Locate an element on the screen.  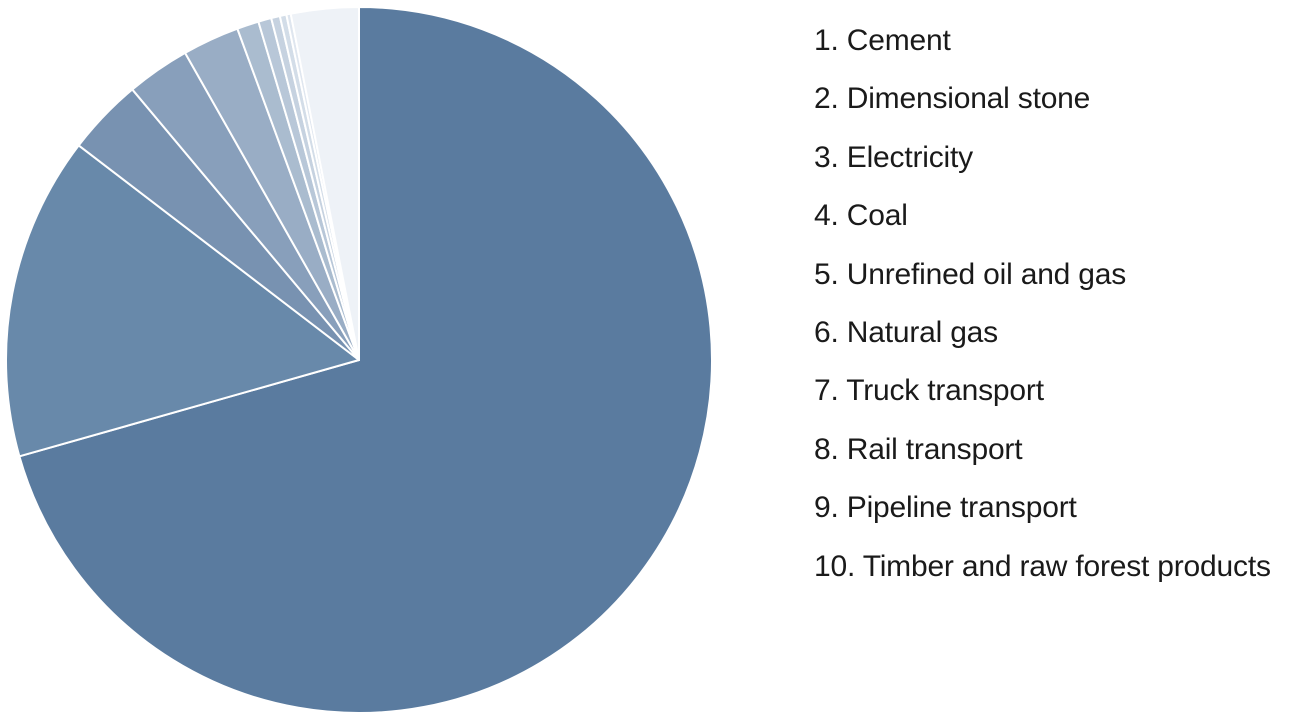
legend-item-pipeline-transport: 9. Pipeline transport is located at coordinates (945, 508).